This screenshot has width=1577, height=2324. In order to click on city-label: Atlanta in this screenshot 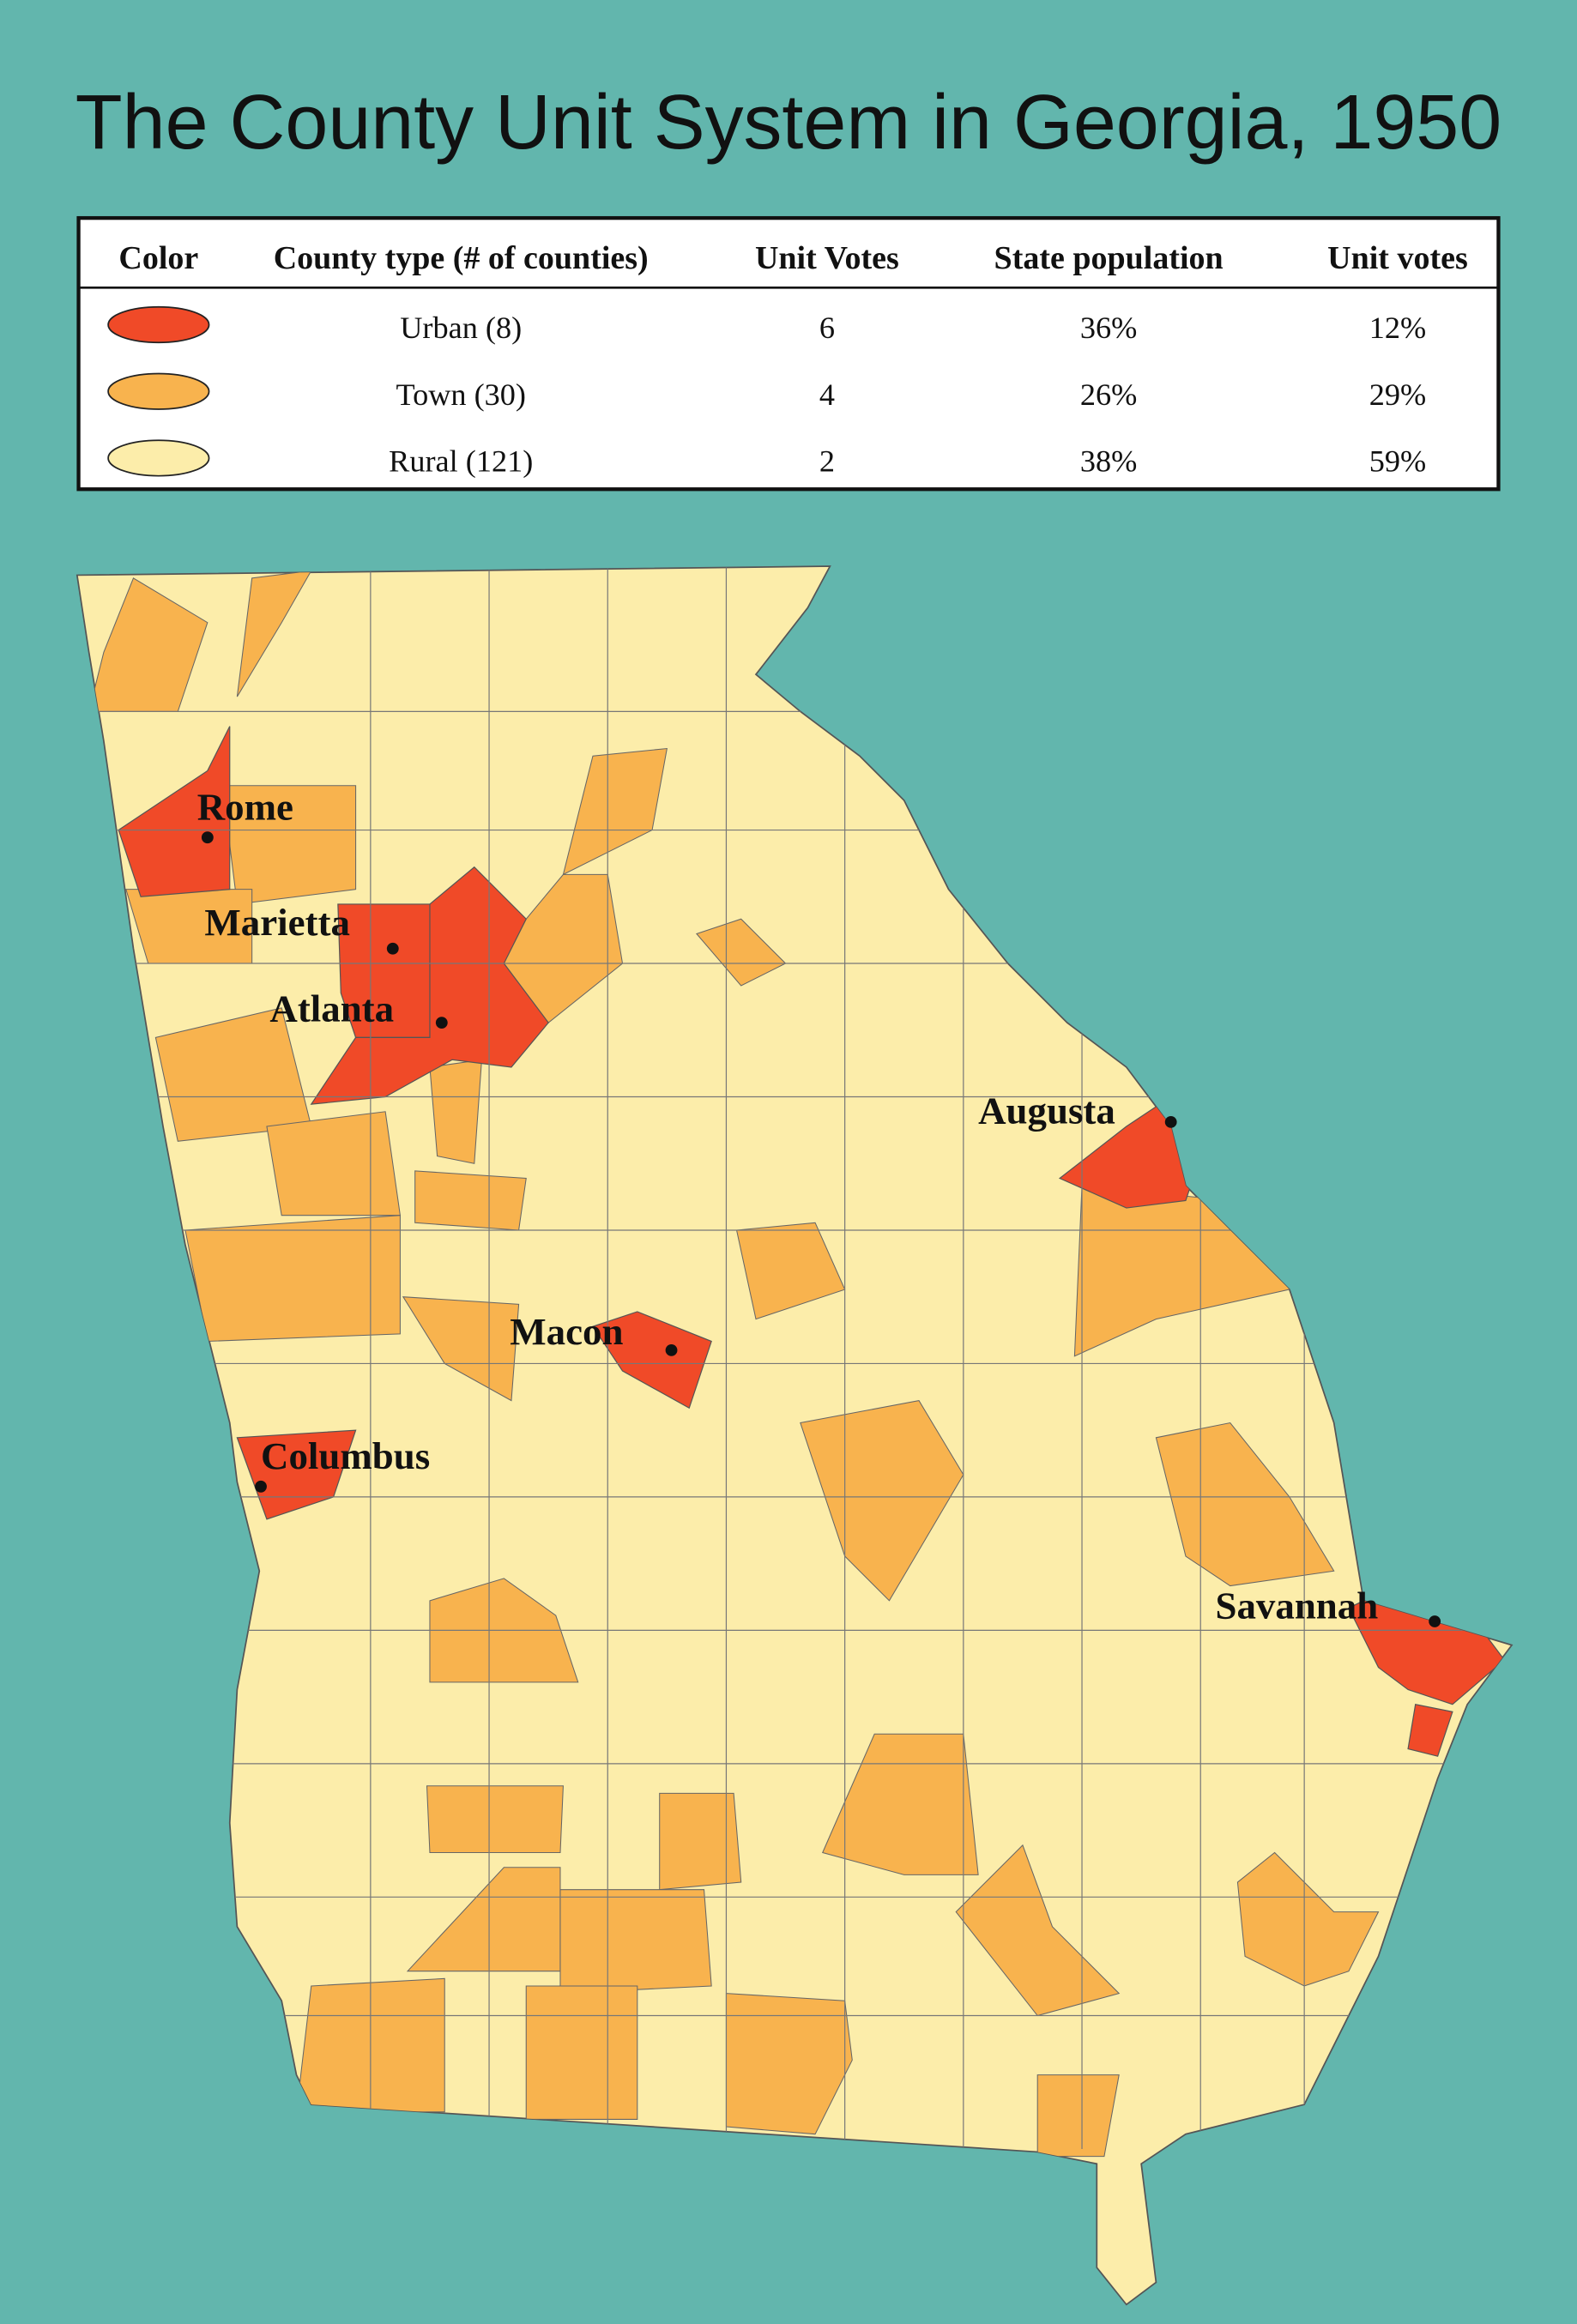, I will do `click(331, 1008)`.